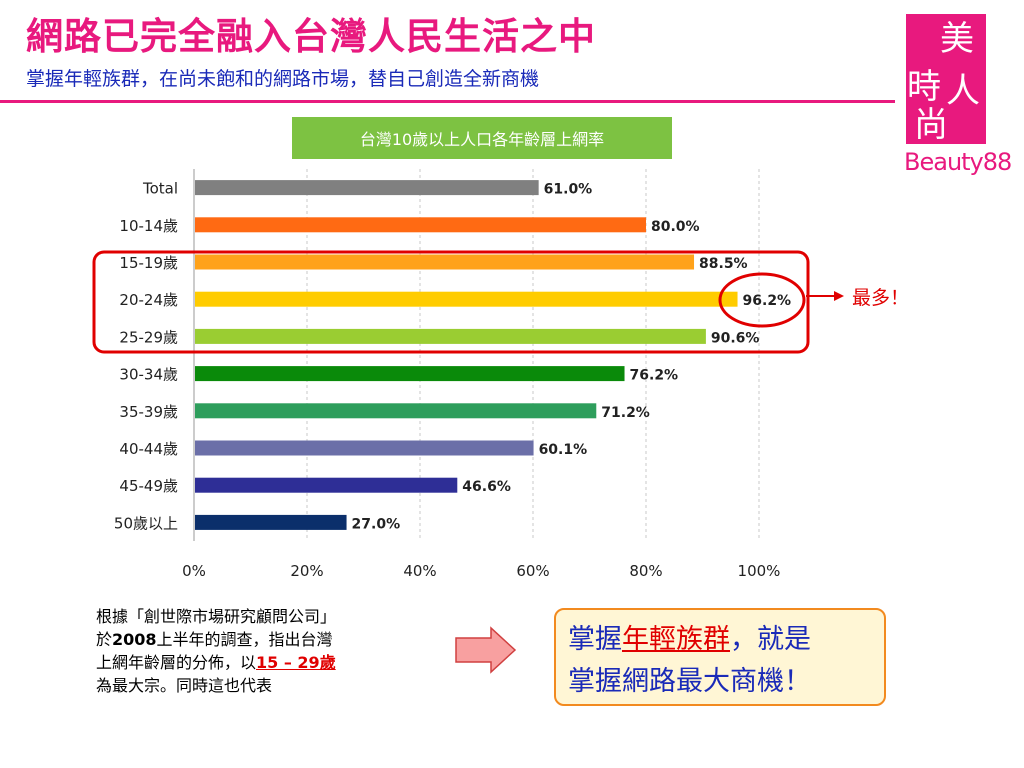 This screenshot has width=1024, height=768. Describe the element at coordinates (244, 639) in the screenshot. I see `note-line-2-post: 上半年的調查，指出台灣` at that location.